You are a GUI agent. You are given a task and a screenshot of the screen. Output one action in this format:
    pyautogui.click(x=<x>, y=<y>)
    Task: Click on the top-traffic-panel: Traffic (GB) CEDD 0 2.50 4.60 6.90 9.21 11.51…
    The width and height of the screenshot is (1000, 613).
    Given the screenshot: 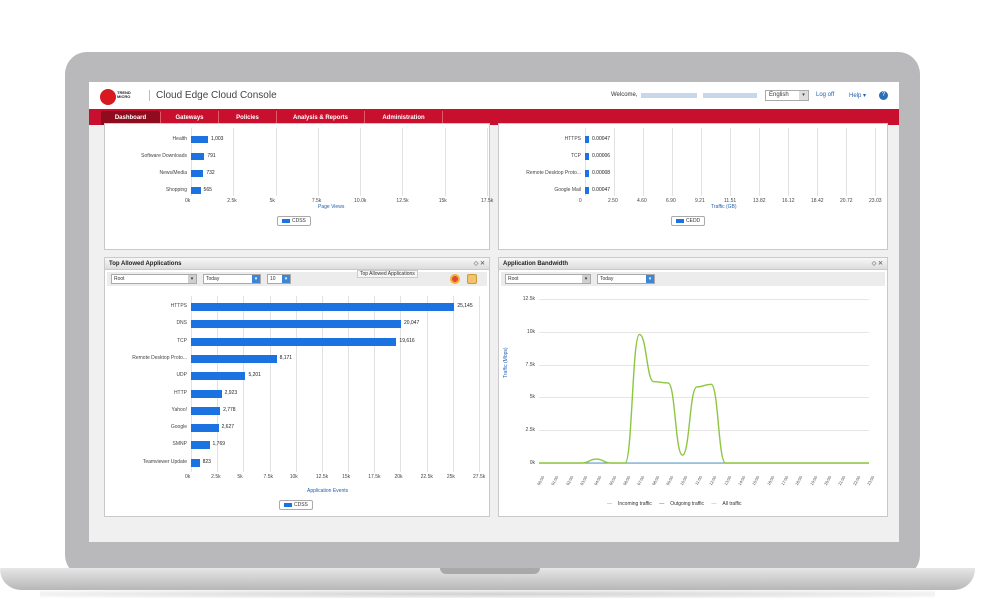 What is the action you would take?
    pyautogui.click(x=693, y=186)
    